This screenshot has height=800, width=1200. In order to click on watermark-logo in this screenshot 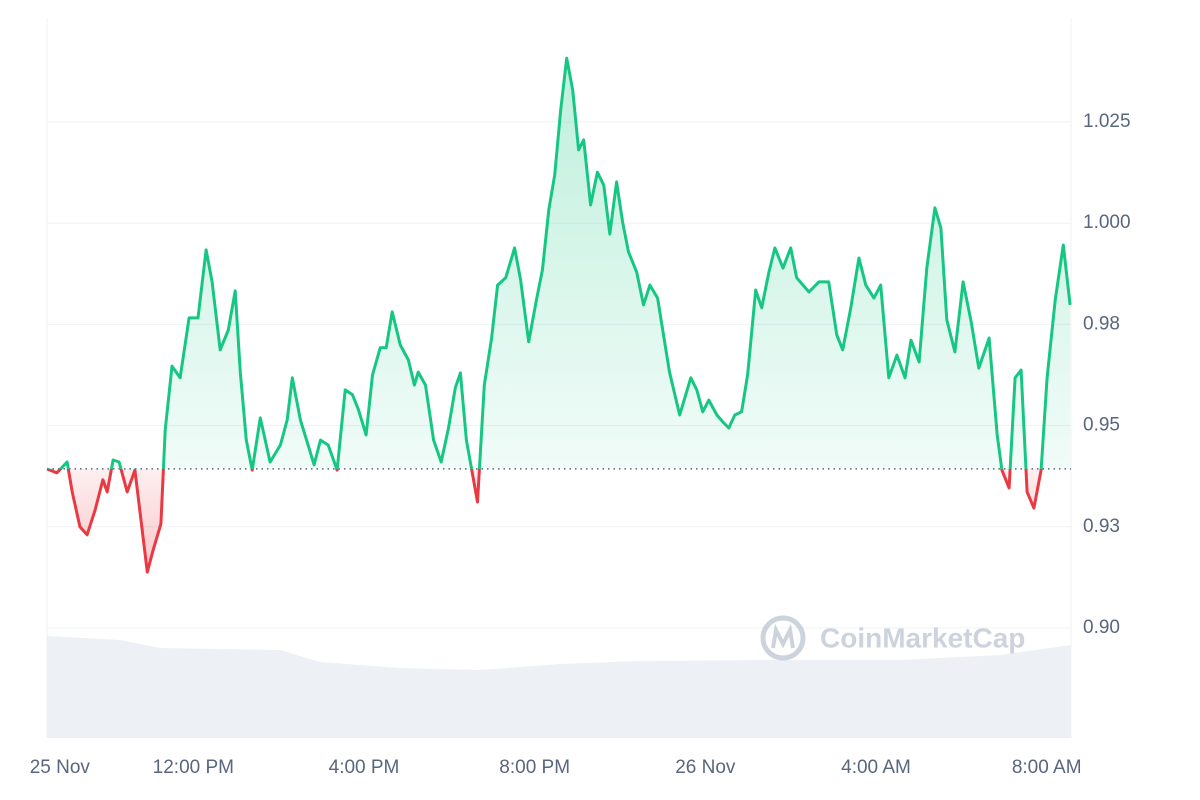, I will do `click(783, 638)`.